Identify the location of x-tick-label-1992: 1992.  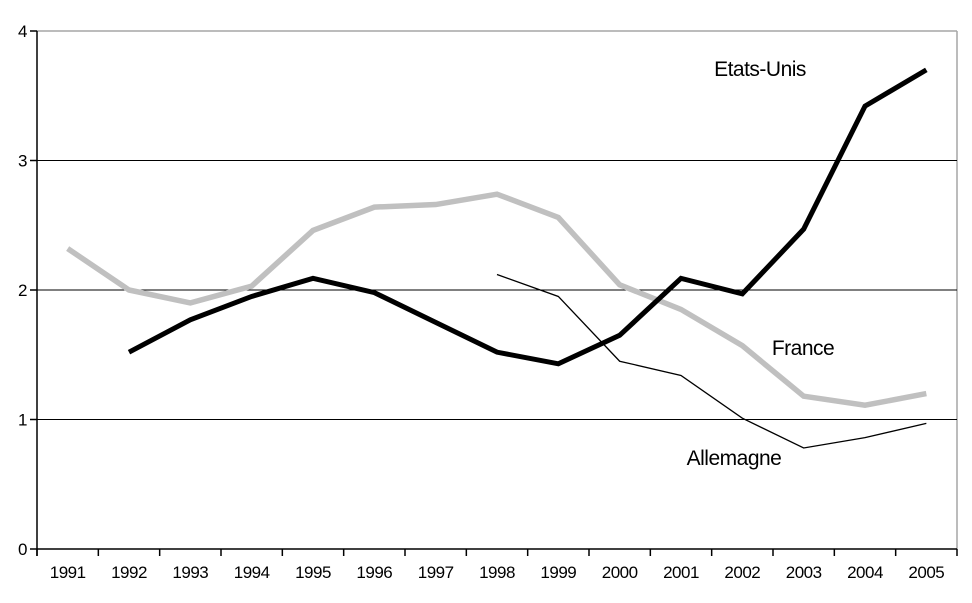
(129, 572).